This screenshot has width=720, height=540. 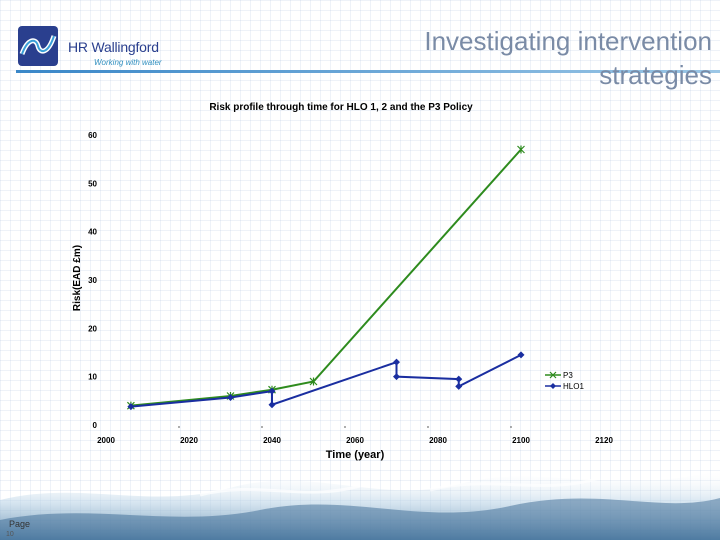 What do you see at coordinates (568, 58) in the screenshot?
I see `slide-title: Investigating intervention strategies` at bounding box center [568, 58].